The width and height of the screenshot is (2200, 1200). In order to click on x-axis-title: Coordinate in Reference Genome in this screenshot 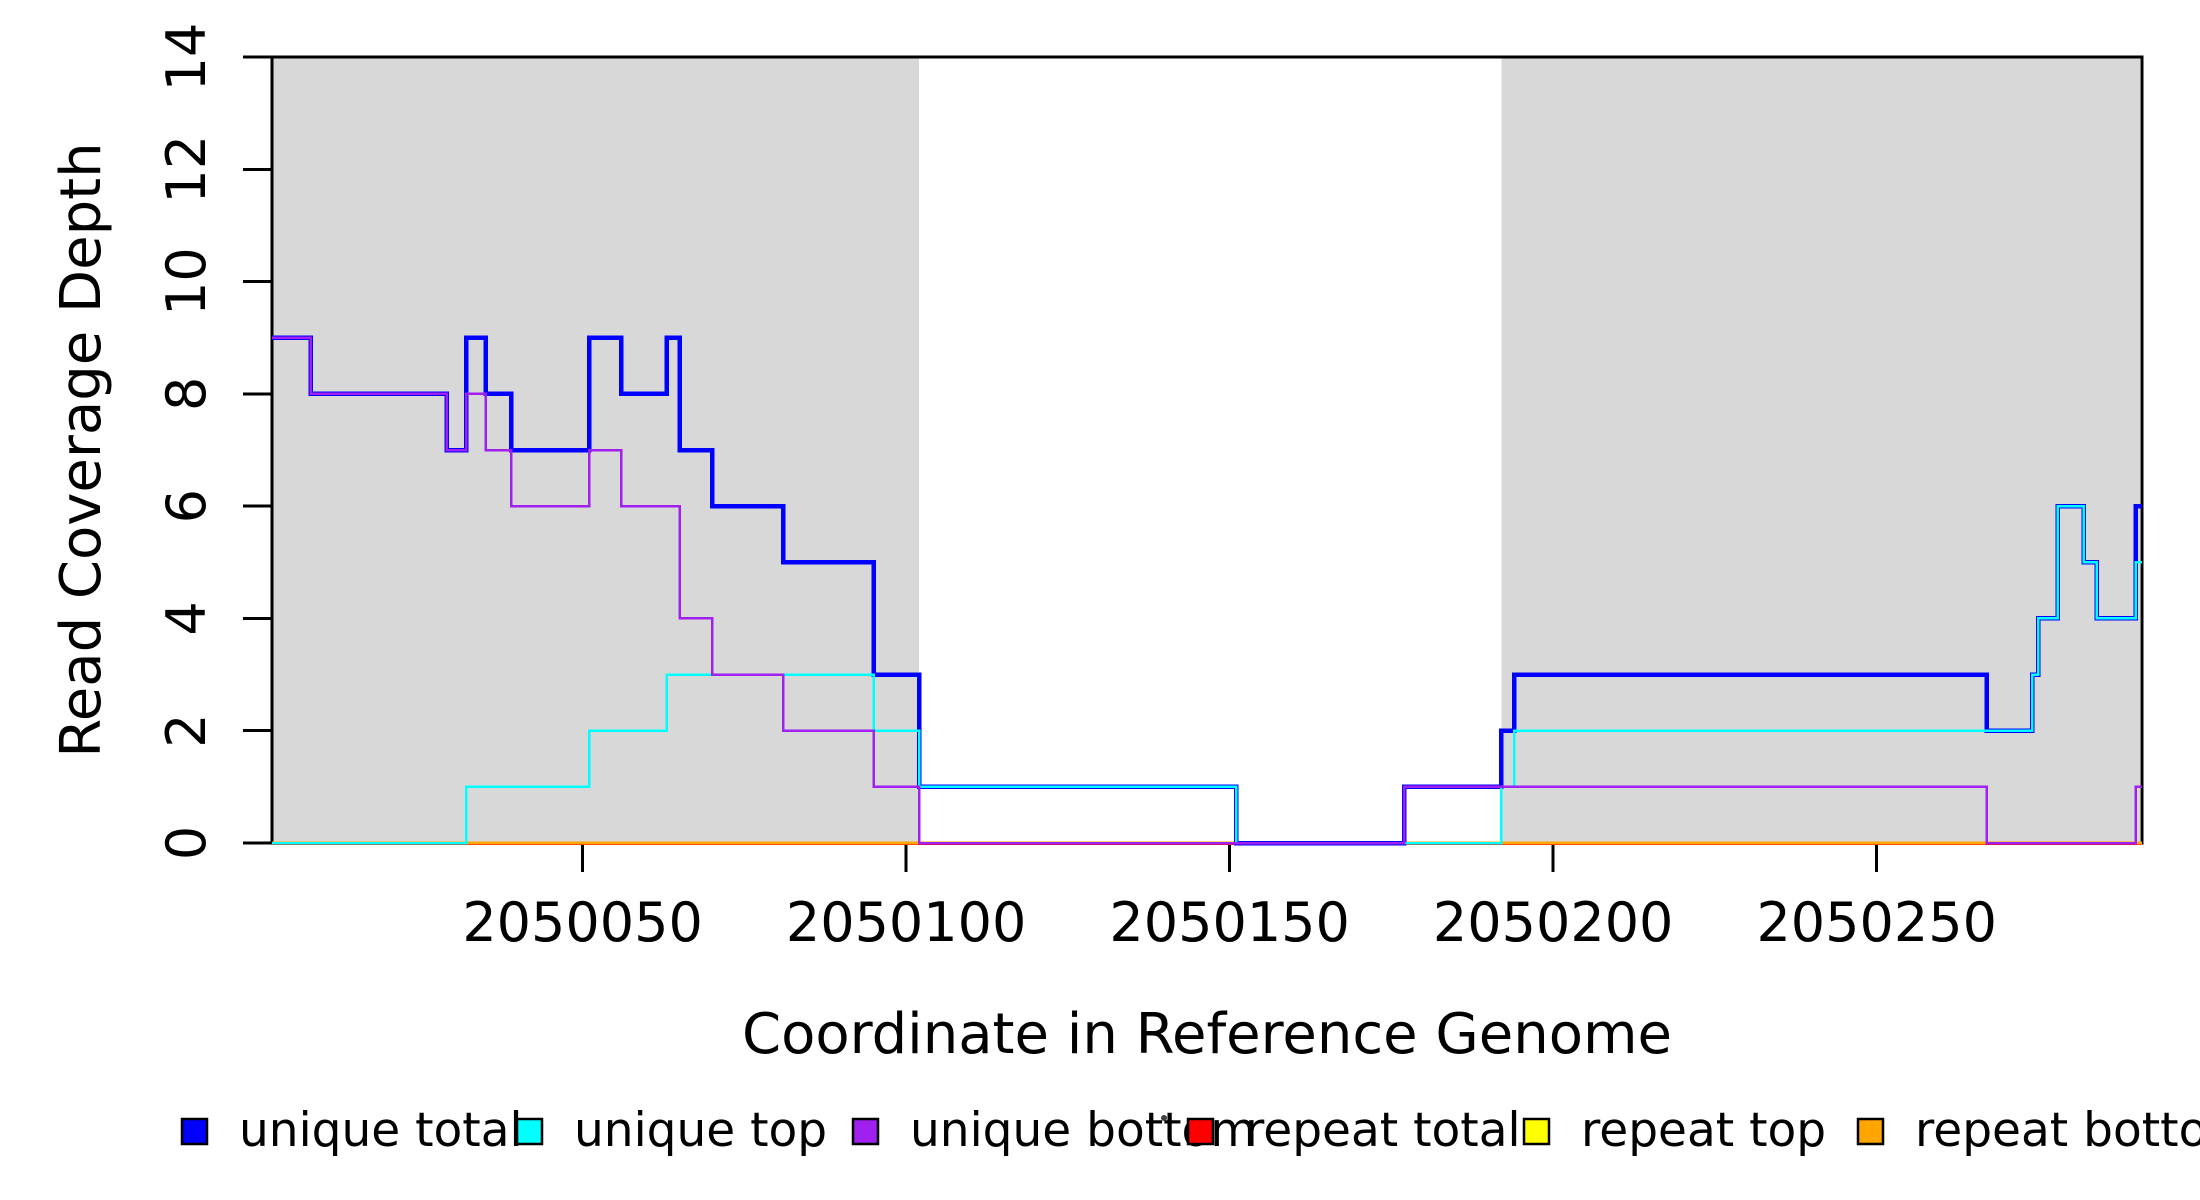, I will do `click(1207, 1034)`.